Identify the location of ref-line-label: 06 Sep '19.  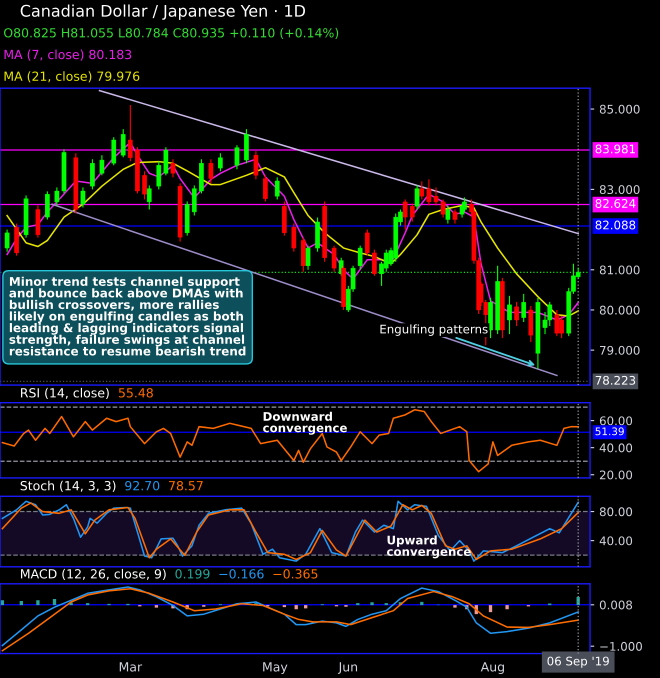
(578, 662).